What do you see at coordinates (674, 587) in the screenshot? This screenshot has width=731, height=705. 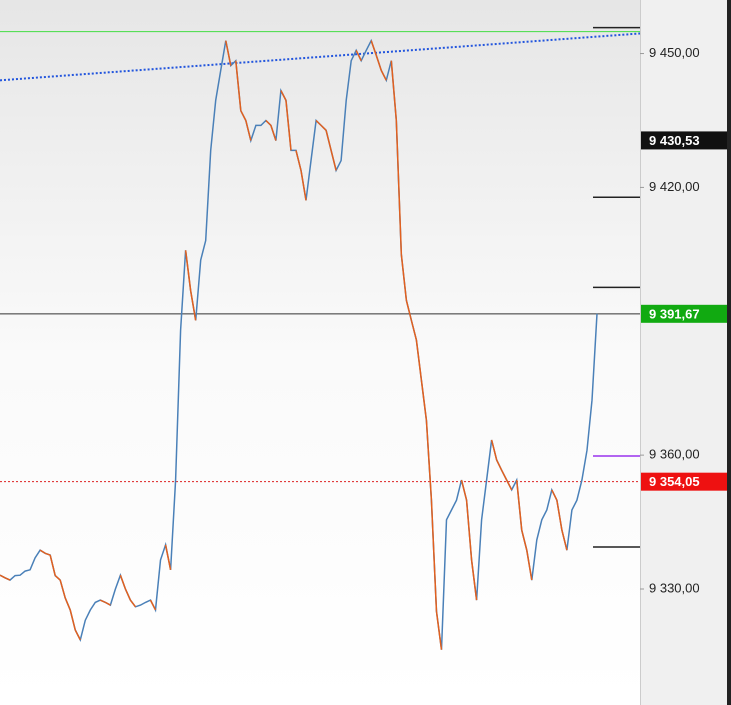 I see `y-tick-label: 9 330,00` at bounding box center [674, 587].